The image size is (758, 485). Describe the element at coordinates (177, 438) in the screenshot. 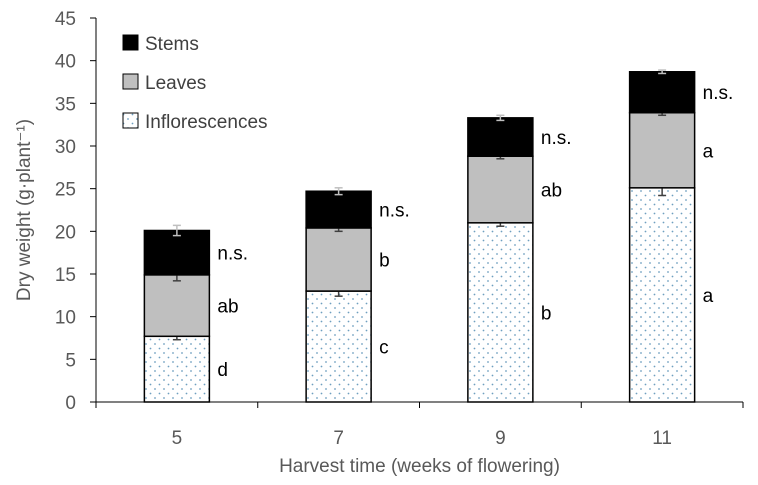

I see `x-tick-label: 5` at that location.